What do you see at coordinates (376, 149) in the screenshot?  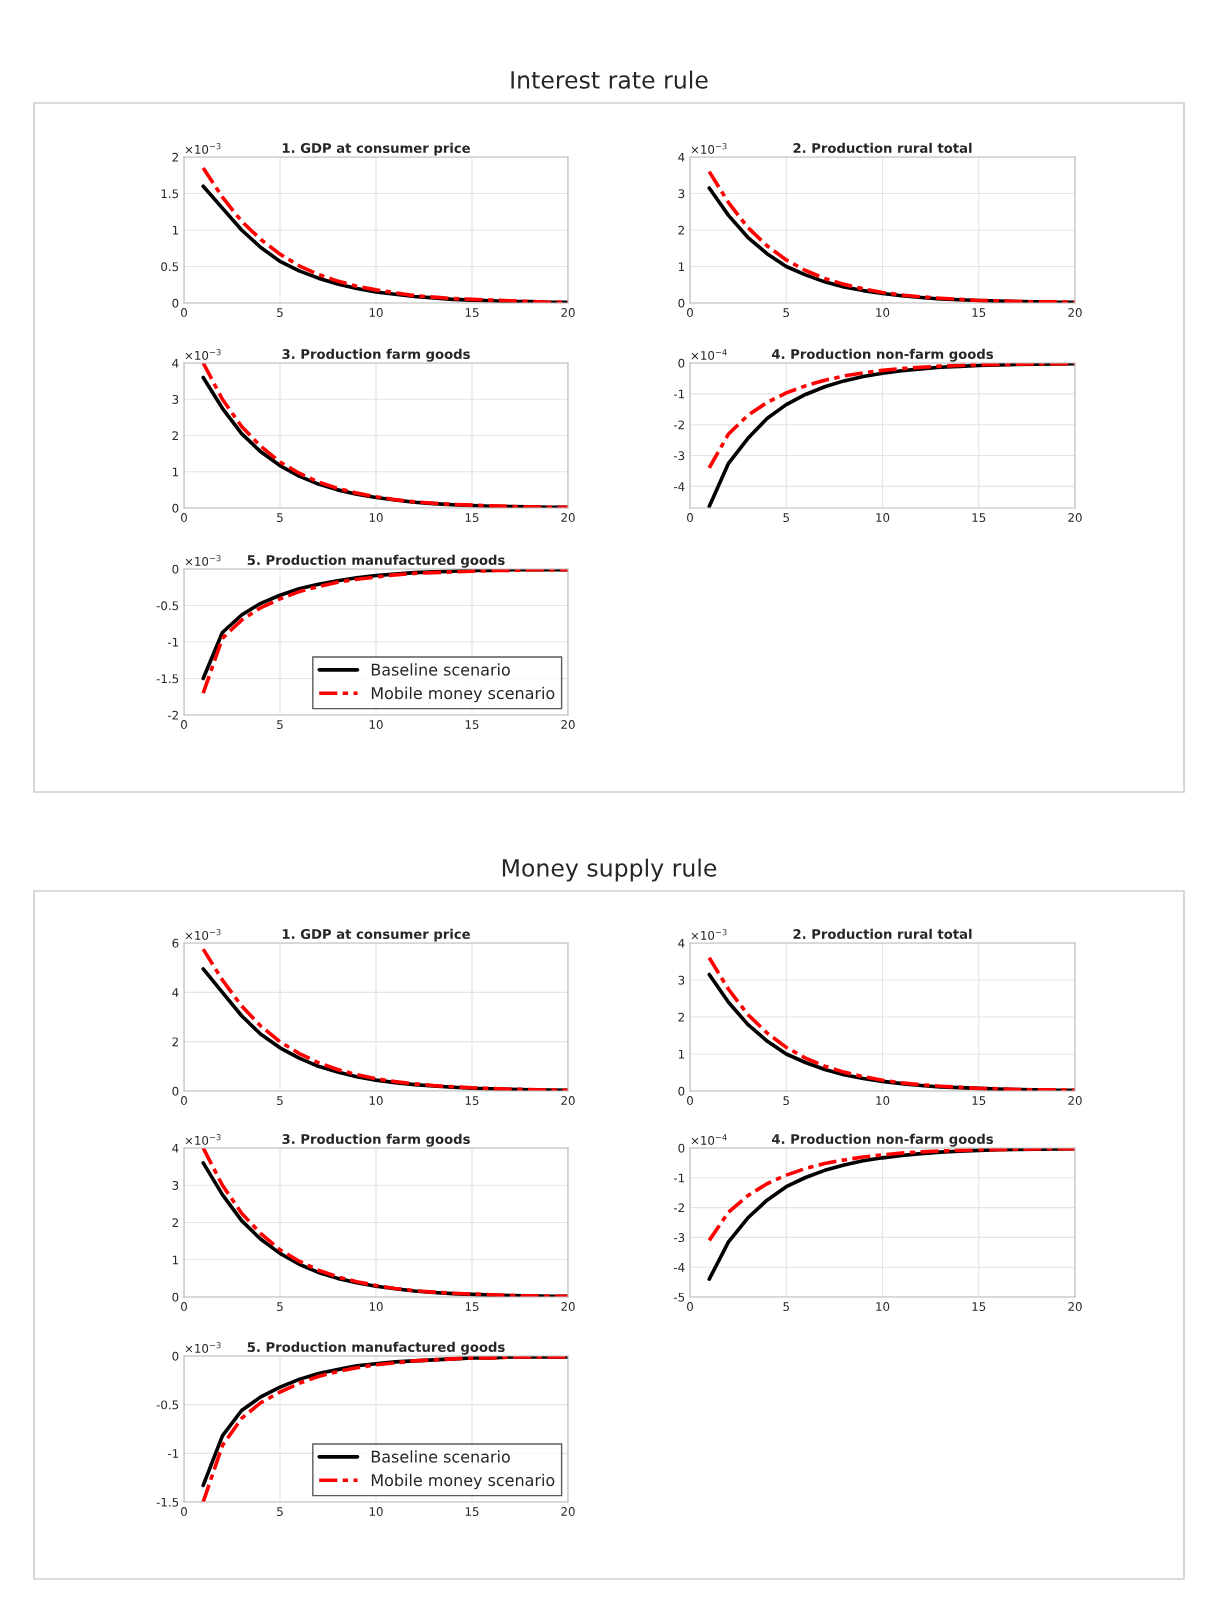 I see `chart-title: 1. GDP at consumer price` at bounding box center [376, 149].